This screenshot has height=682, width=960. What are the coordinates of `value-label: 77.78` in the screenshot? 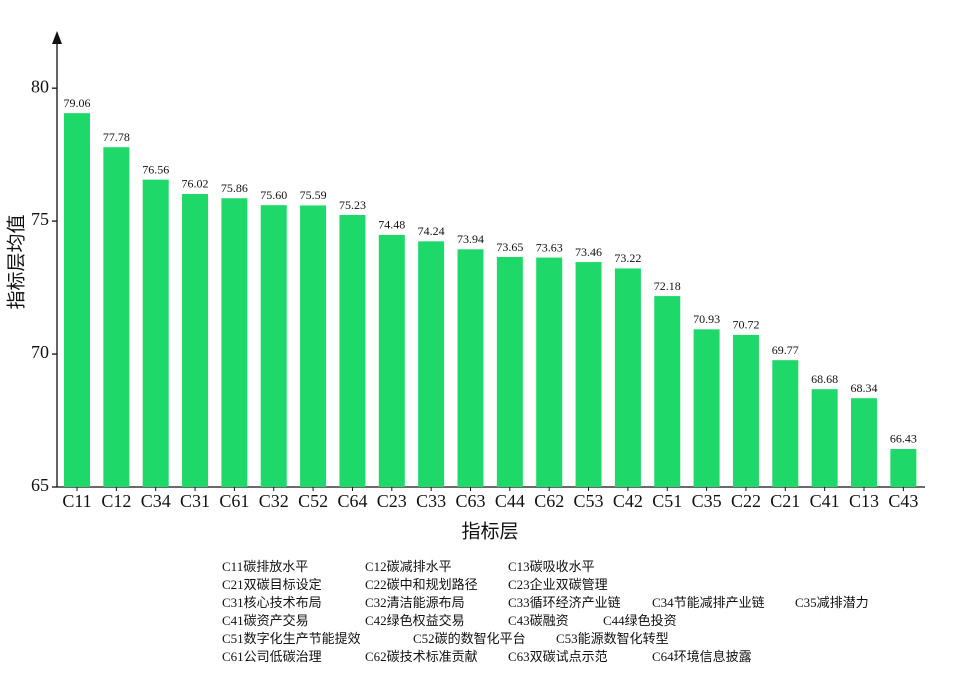 It's located at (116, 137).